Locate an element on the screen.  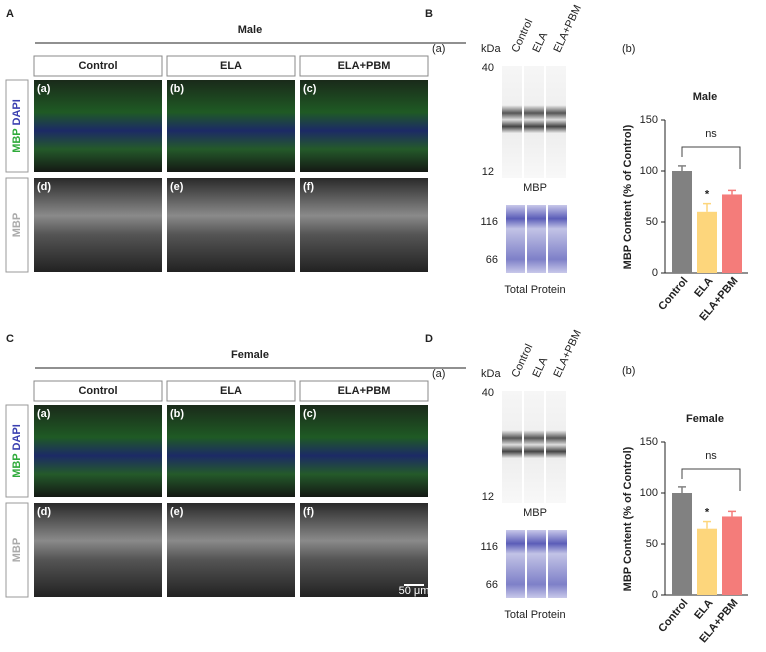
significance: ns is located at coordinates (711, 456).